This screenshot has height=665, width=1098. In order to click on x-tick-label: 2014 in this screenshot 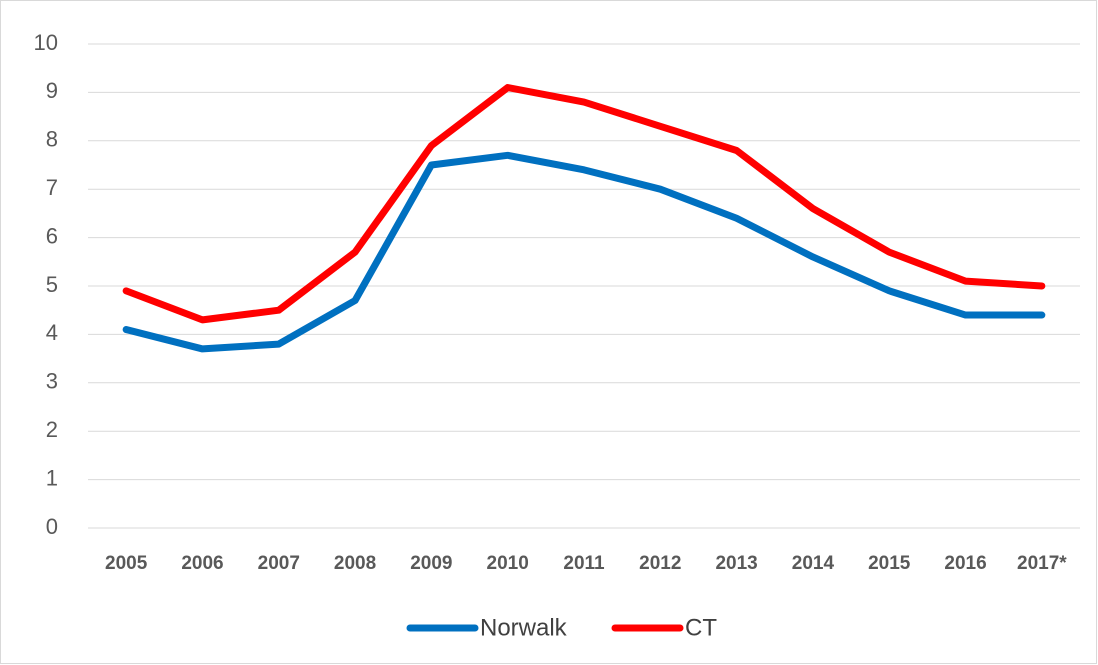, I will do `click(813, 563)`.